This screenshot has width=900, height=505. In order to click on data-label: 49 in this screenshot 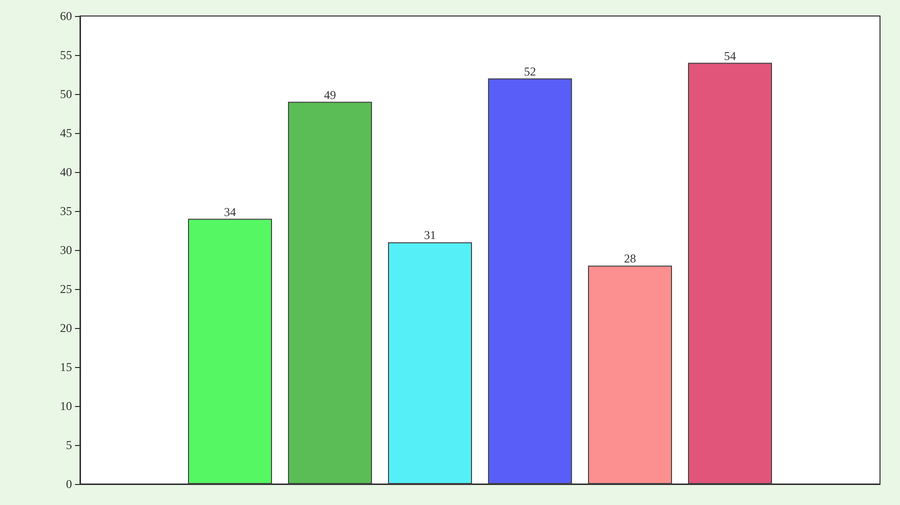, I will do `click(330, 95)`.